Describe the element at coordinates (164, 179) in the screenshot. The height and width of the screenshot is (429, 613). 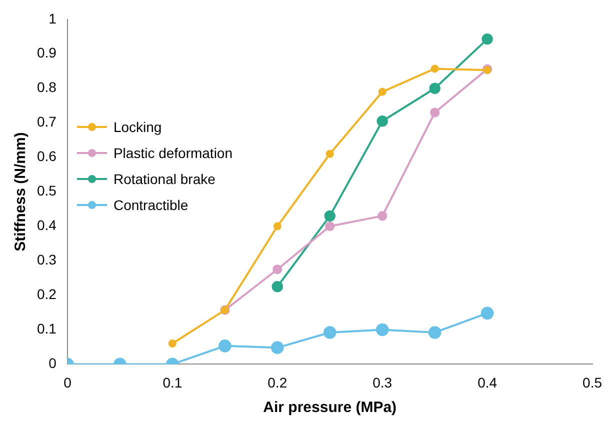
I see `legend-label: Rotational brake` at that location.